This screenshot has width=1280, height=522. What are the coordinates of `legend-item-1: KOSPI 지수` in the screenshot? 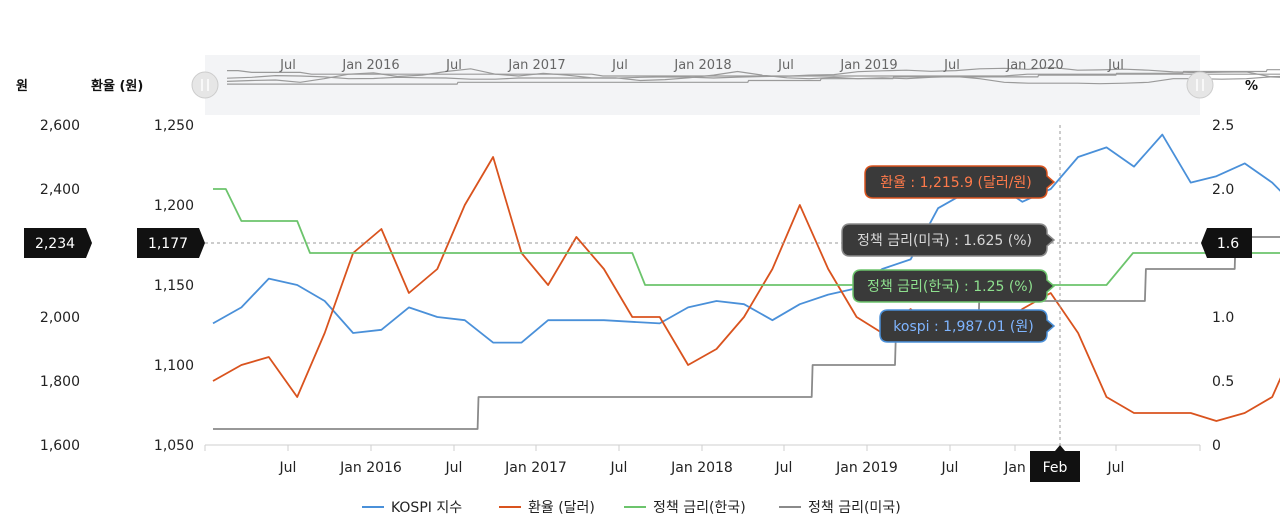 It's located at (412, 508).